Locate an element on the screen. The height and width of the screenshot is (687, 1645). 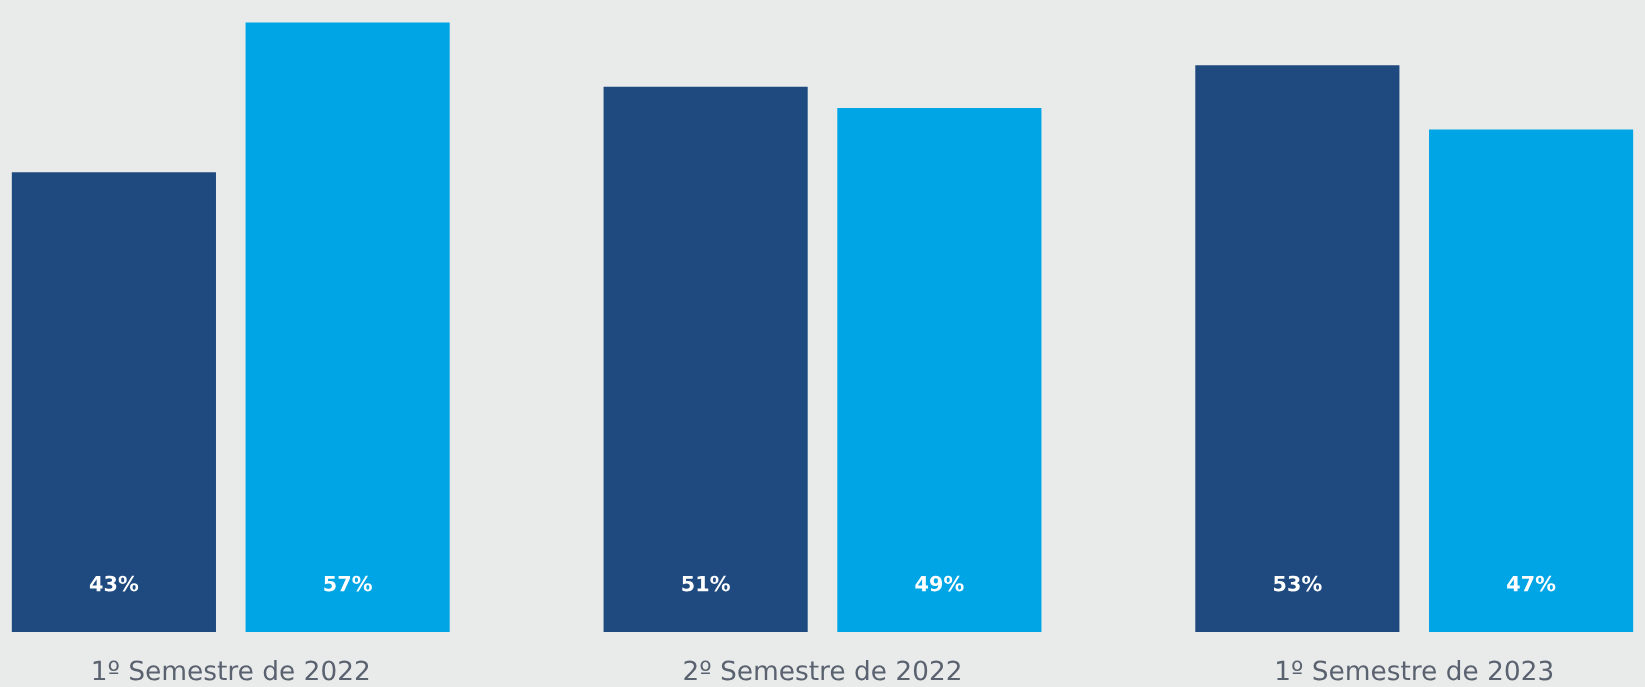
x-tick-label: 1º Semestre de 2023 is located at coordinates (1415, 670).